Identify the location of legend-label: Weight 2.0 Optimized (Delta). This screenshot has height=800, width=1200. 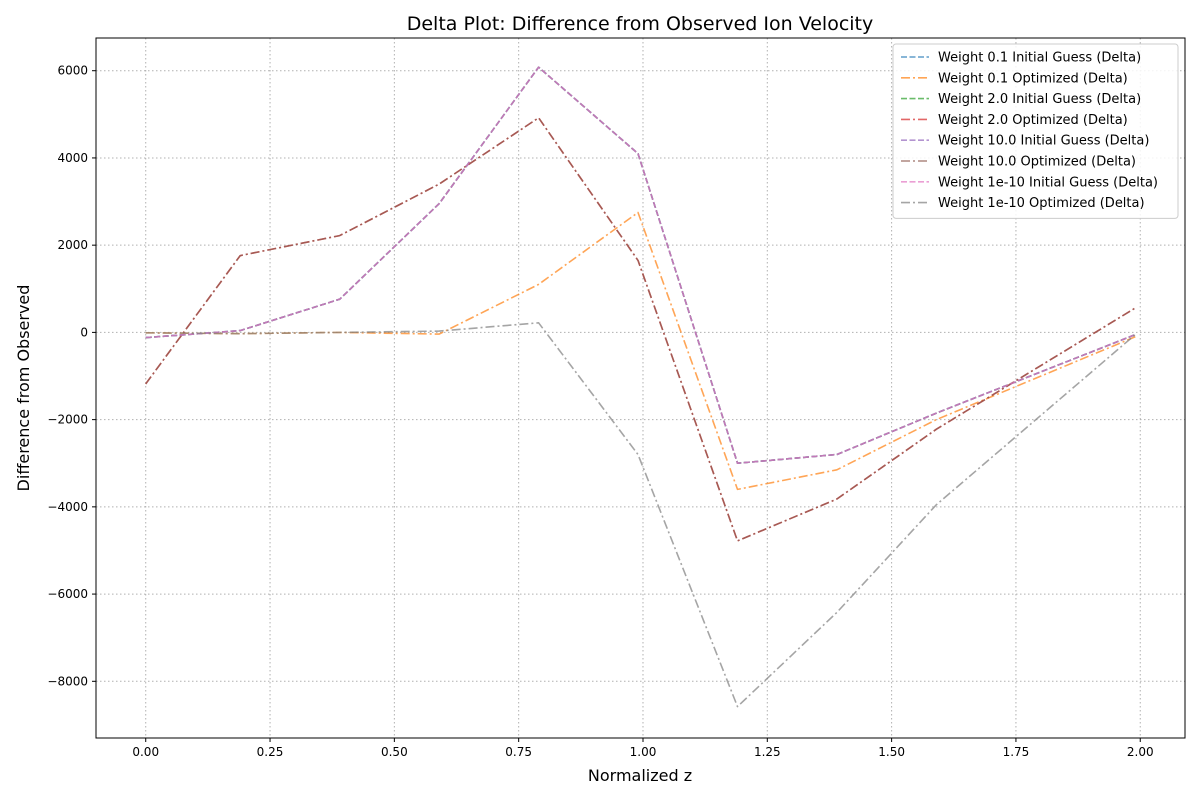
(1033, 120).